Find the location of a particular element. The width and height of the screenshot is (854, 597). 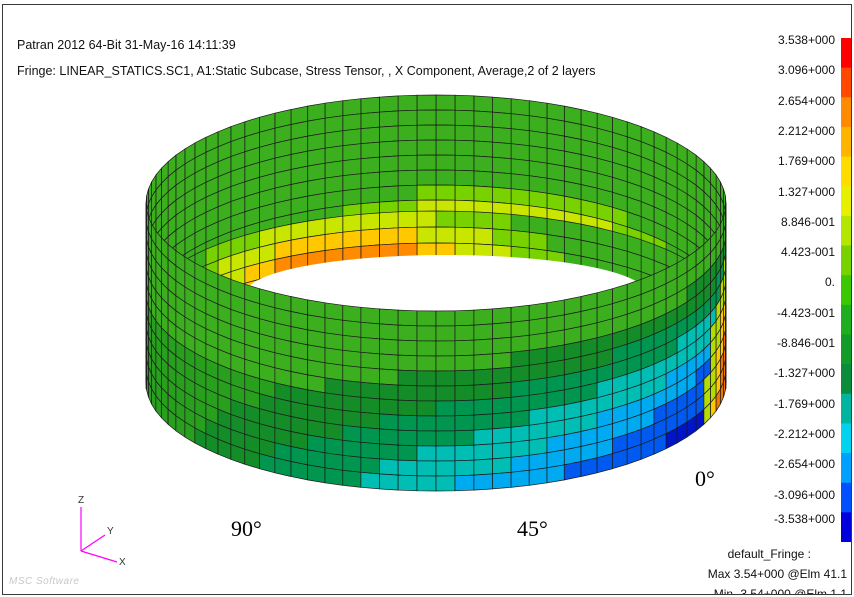

triad-y-label: Y is located at coordinates (110, 531).